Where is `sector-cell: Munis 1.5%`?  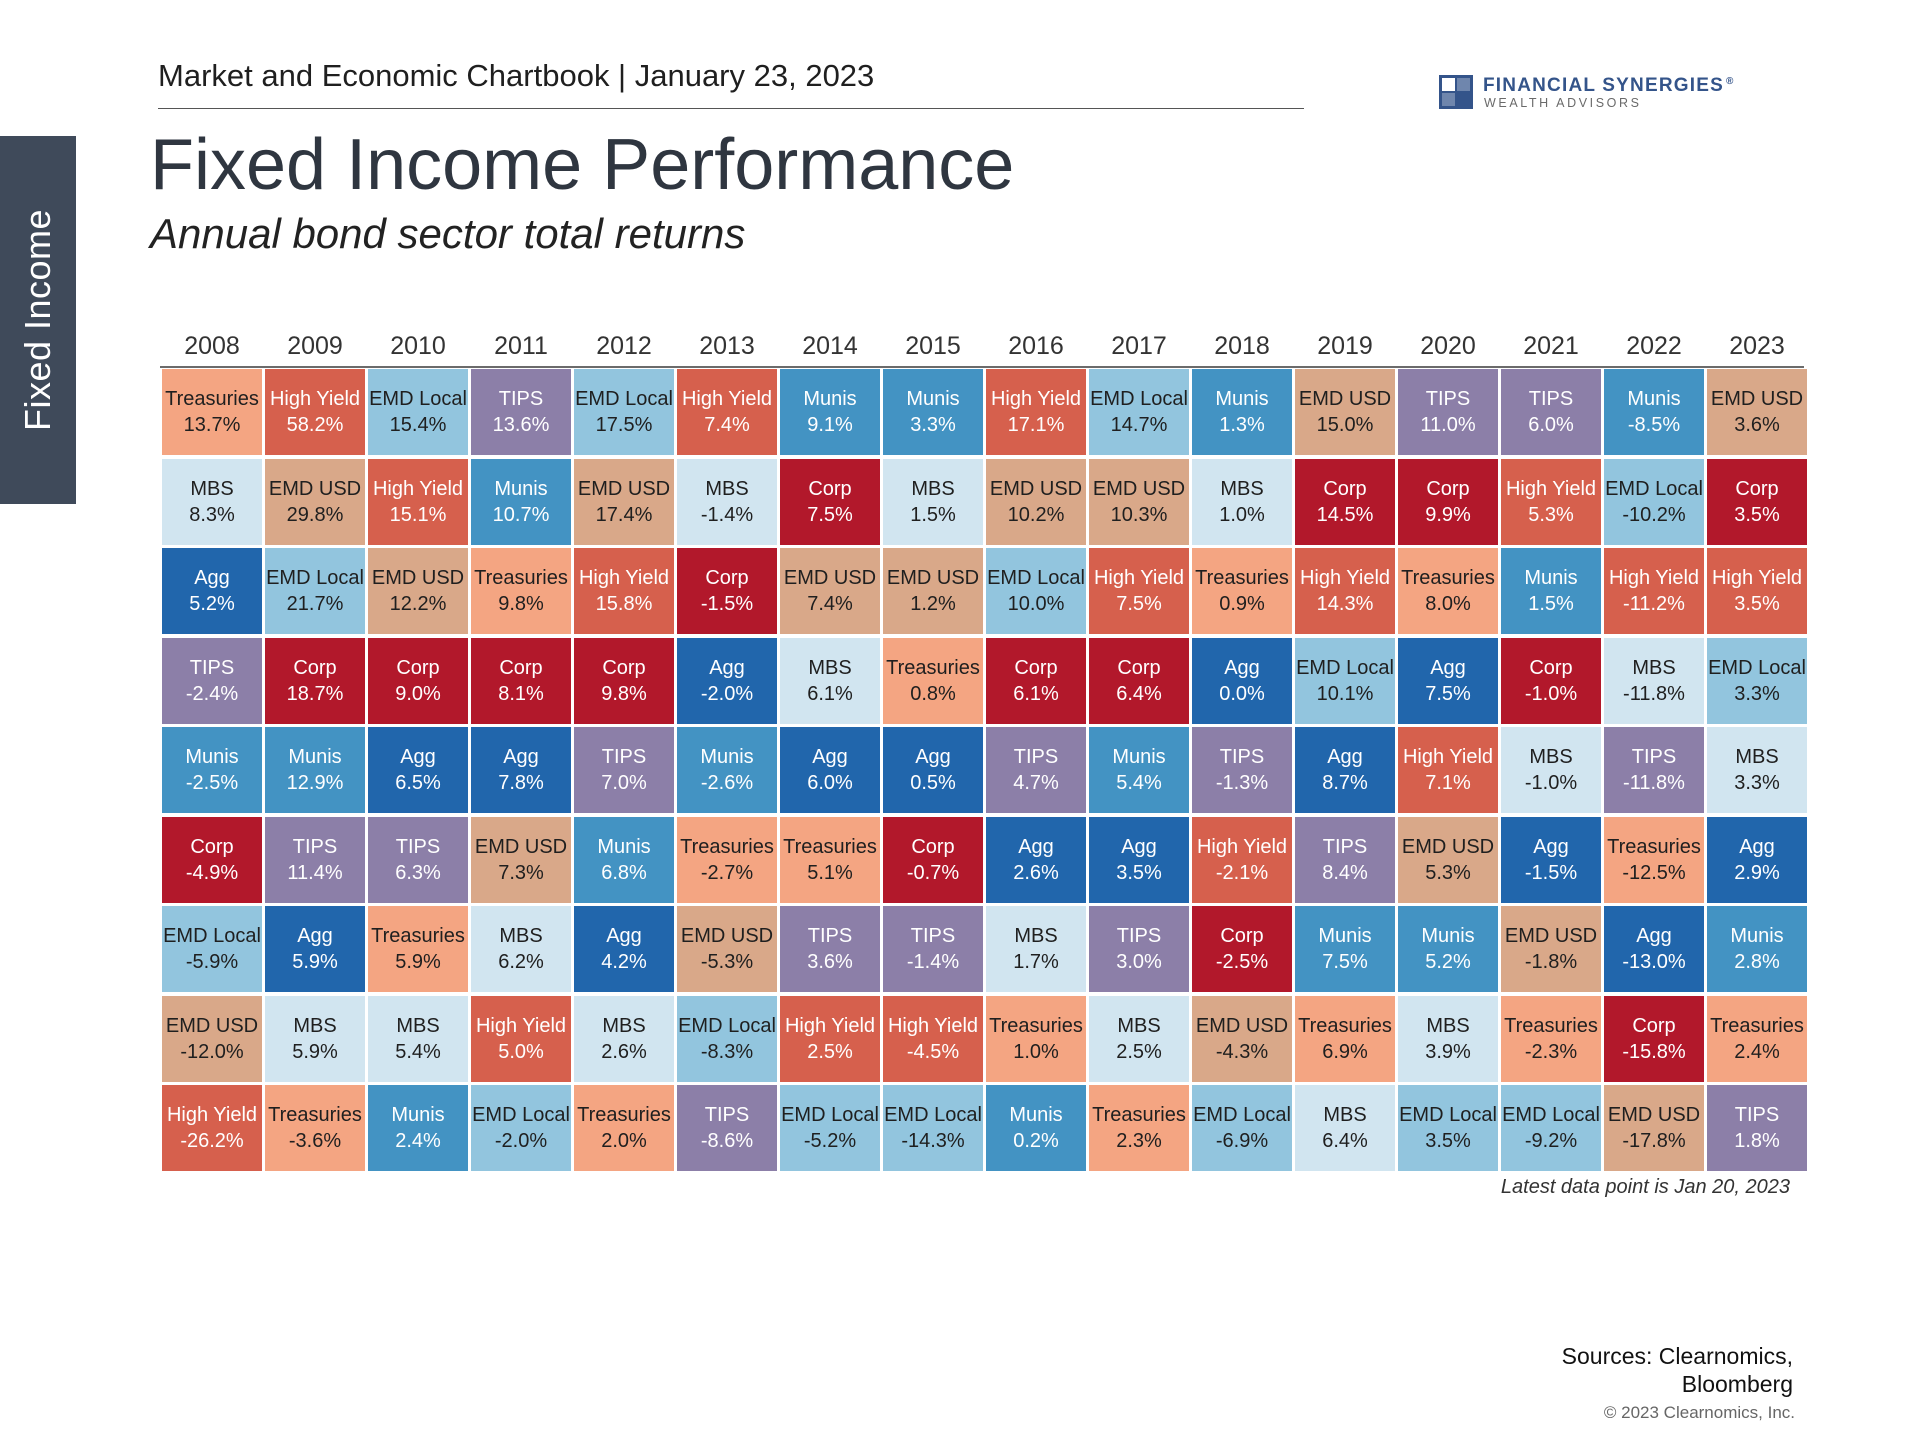 sector-cell: Munis 1.5% is located at coordinates (1551, 591).